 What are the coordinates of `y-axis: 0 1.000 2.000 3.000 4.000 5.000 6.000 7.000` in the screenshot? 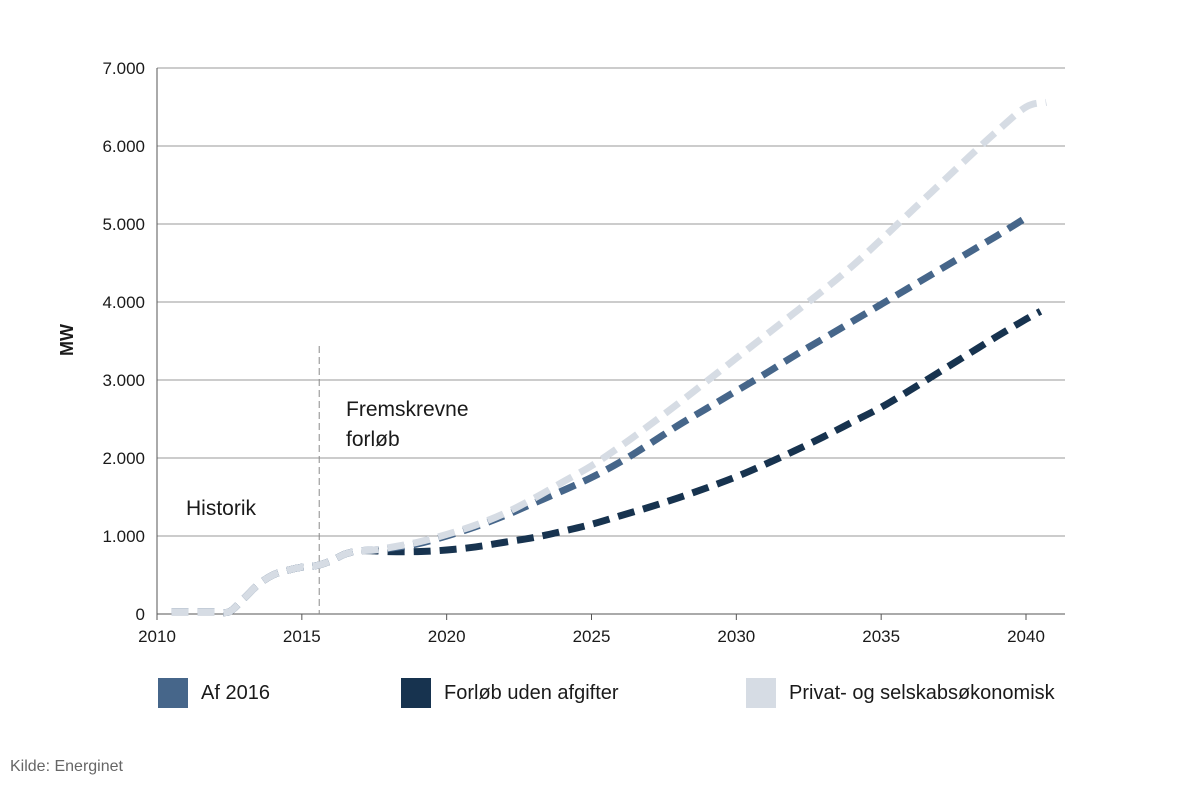 It's located at (123, 341).